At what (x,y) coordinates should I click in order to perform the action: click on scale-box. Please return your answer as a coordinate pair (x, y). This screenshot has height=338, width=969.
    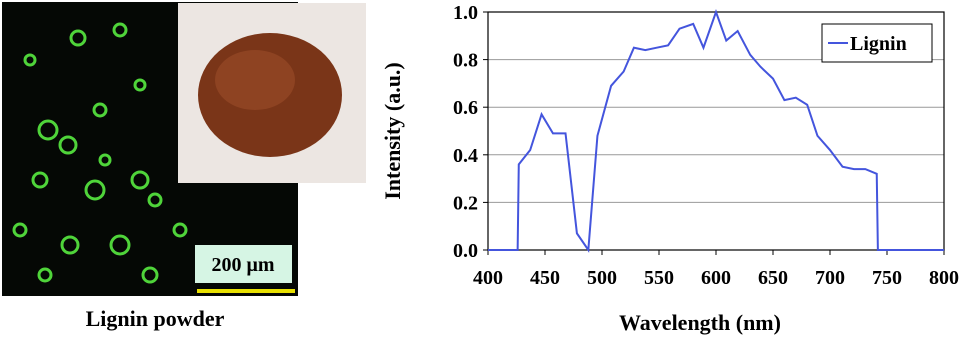
    Looking at the image, I should click on (243, 264).